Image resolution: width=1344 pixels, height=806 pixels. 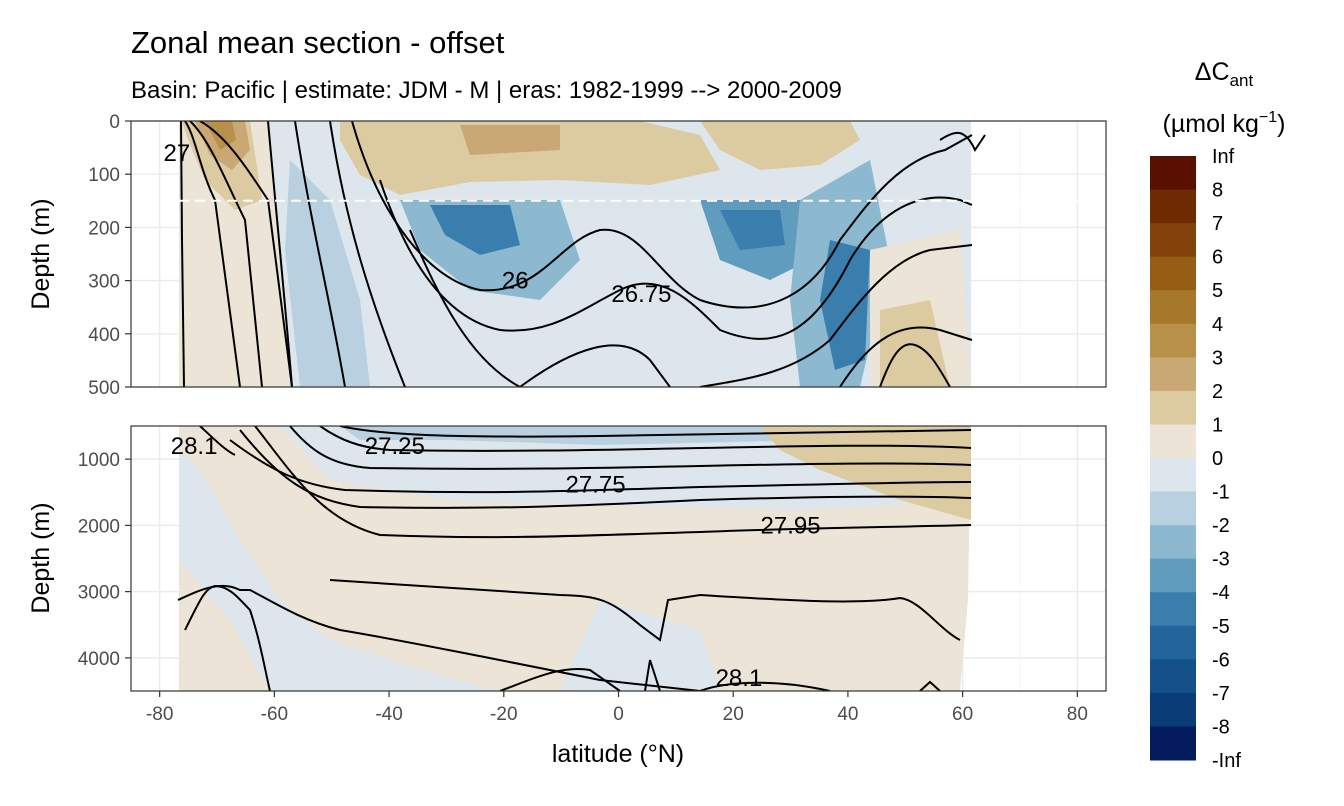 What do you see at coordinates (641, 294) in the screenshot?
I see `contour-label: 26.75` at bounding box center [641, 294].